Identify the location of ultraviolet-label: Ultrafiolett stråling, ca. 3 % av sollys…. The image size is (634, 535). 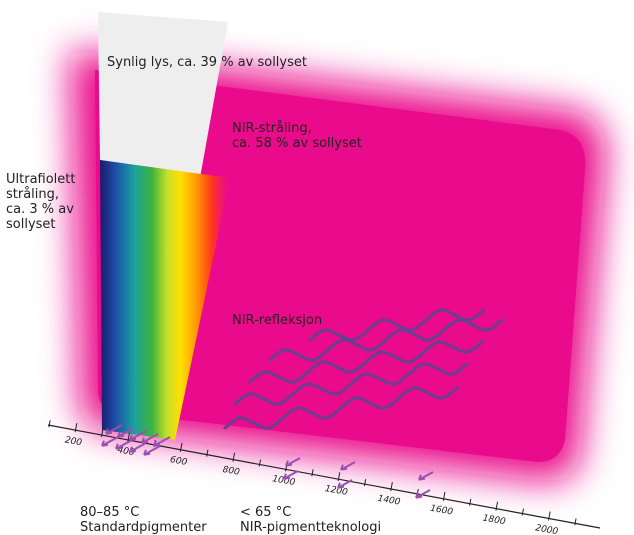
(41, 202).